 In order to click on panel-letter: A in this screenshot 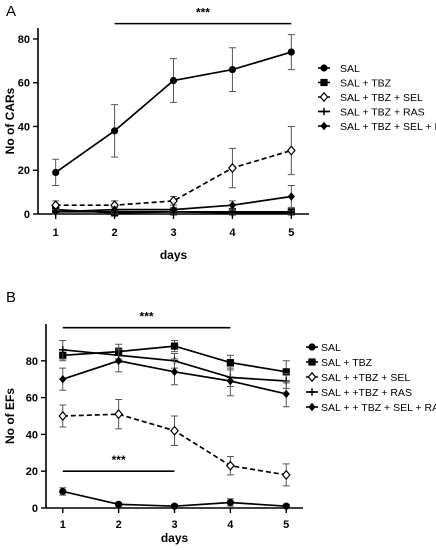, I will do `click(11, 11)`.